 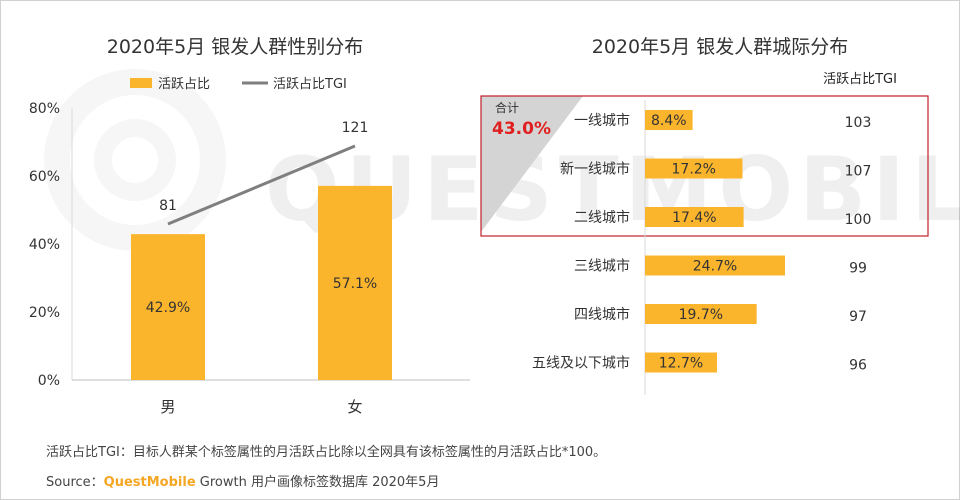 I want to click on bar-data-label: 57.1%, so click(x=355, y=284).